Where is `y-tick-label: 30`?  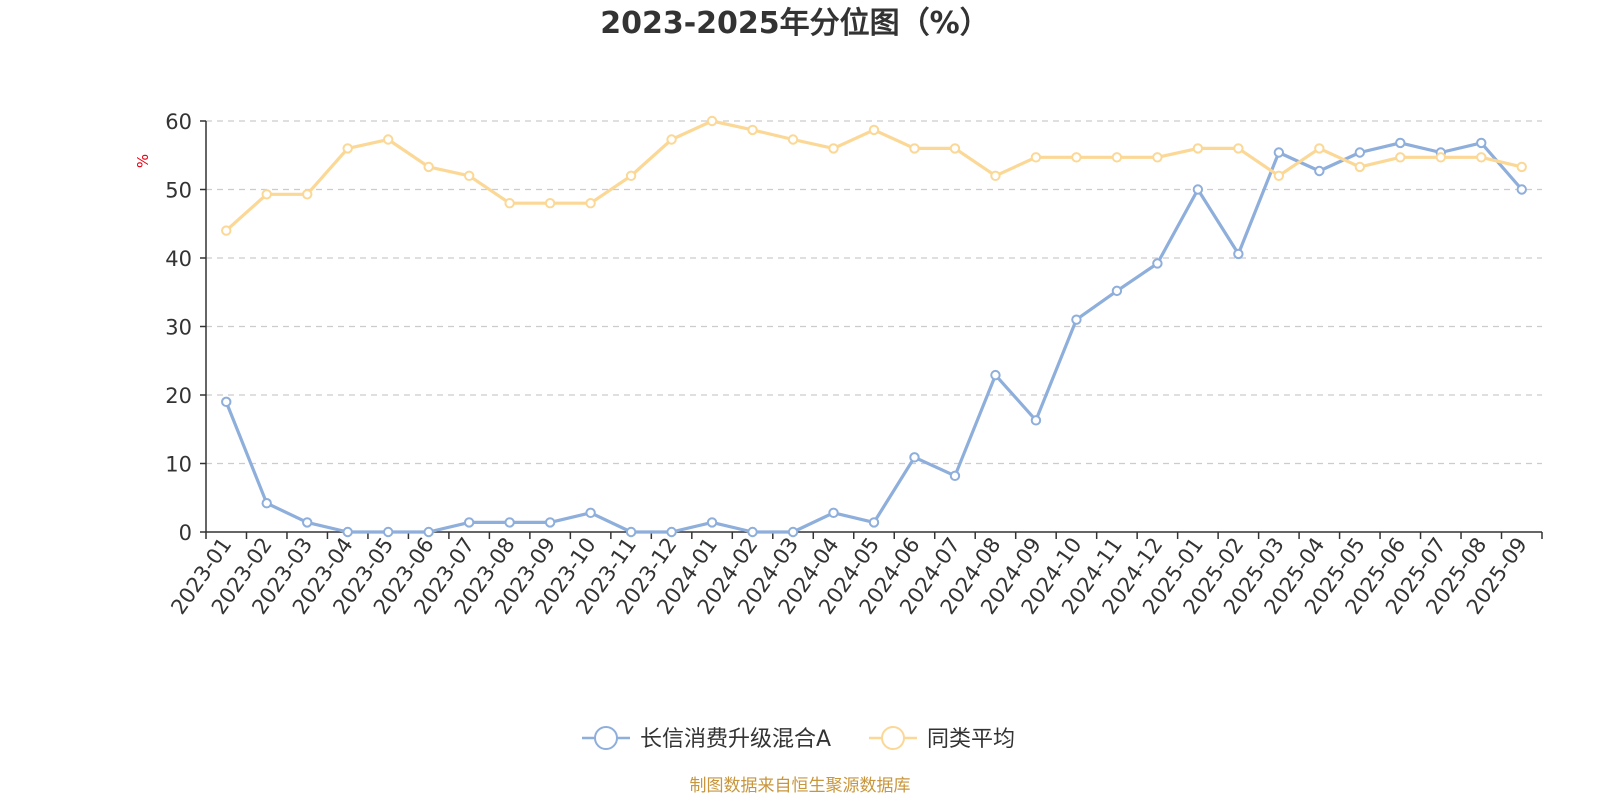 y-tick-label: 30 is located at coordinates (178, 328).